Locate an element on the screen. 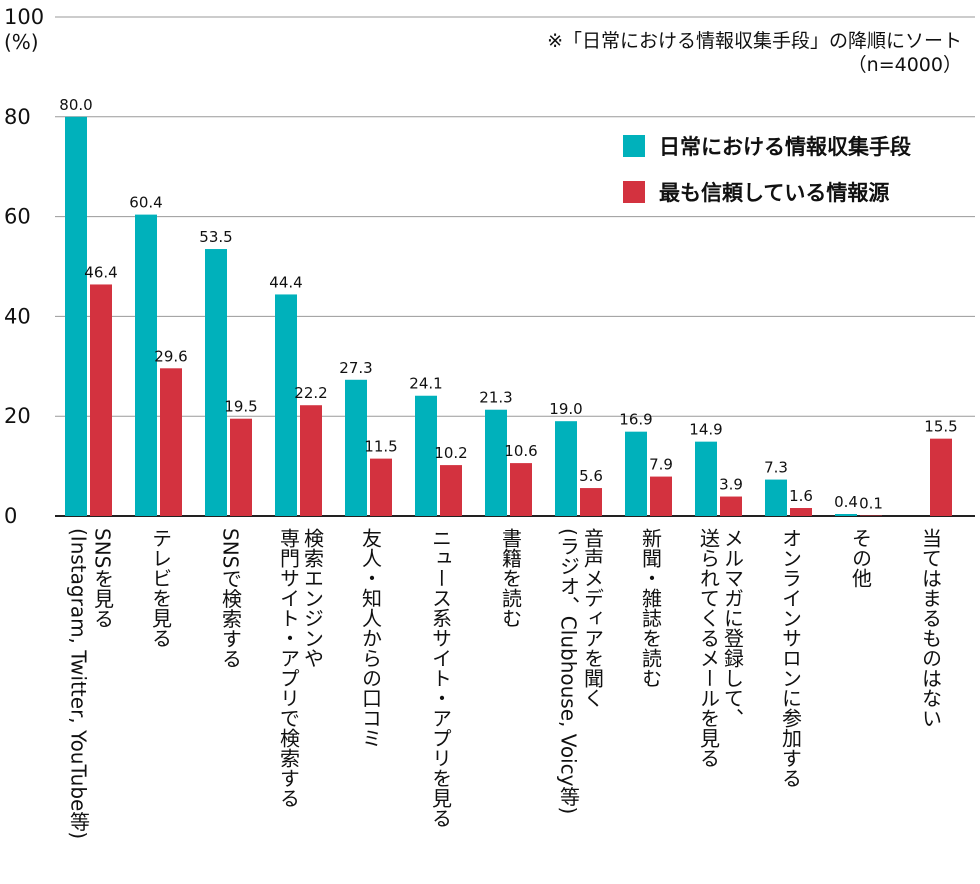 The width and height of the screenshot is (980, 884). sort-note: ※「日常における情報収集手段」の降順にソート is located at coordinates (754, 41).